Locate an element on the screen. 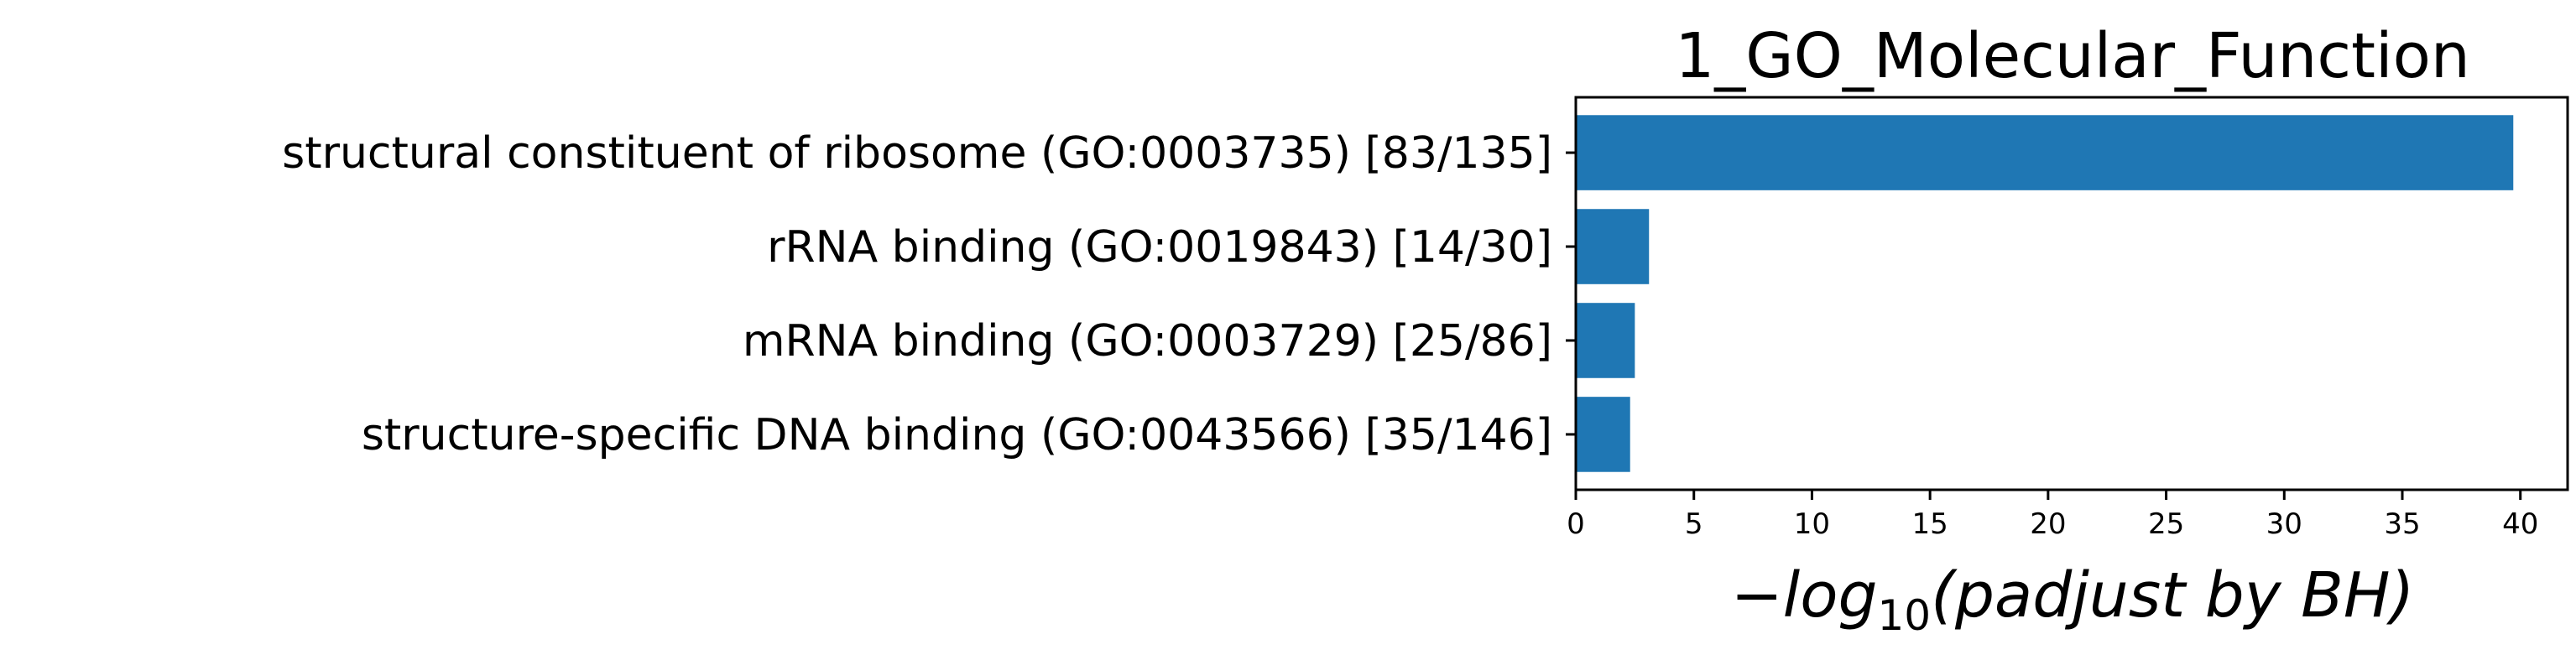 The width and height of the screenshot is (2576, 655). x-tick-label: 5 is located at coordinates (1694, 524).